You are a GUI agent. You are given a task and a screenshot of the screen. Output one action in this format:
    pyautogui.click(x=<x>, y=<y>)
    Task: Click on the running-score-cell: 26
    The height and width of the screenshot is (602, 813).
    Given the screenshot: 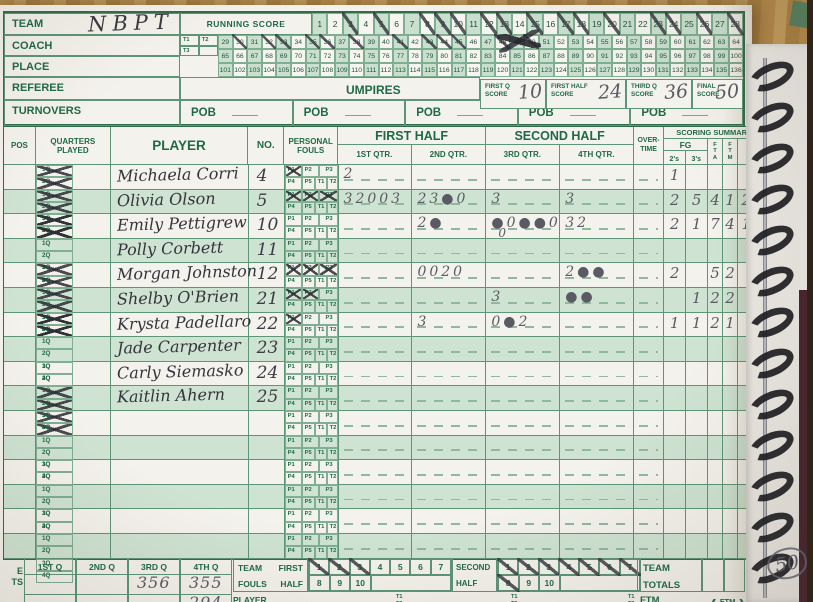 What is the action you would take?
    pyautogui.click(x=704, y=24)
    